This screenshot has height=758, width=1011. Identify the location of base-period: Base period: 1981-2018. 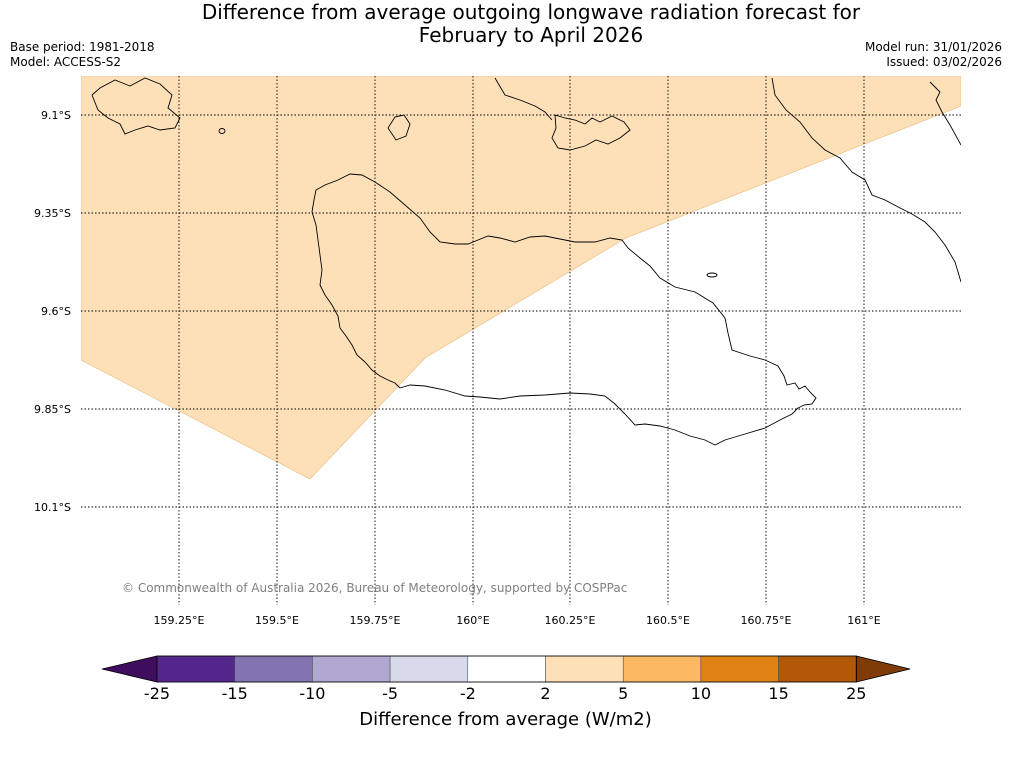
(82, 47).